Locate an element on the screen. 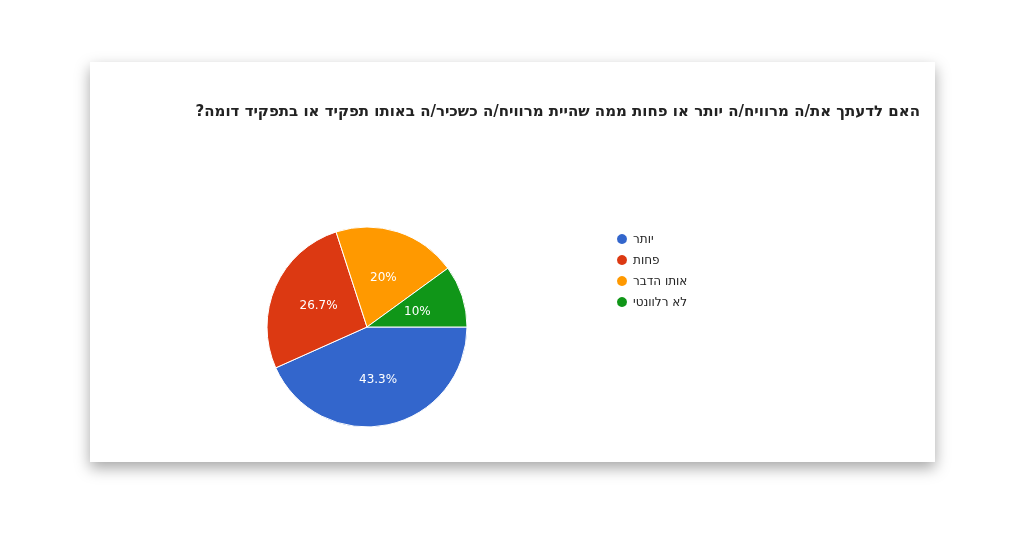  data-label: 20% is located at coordinates (383, 276).